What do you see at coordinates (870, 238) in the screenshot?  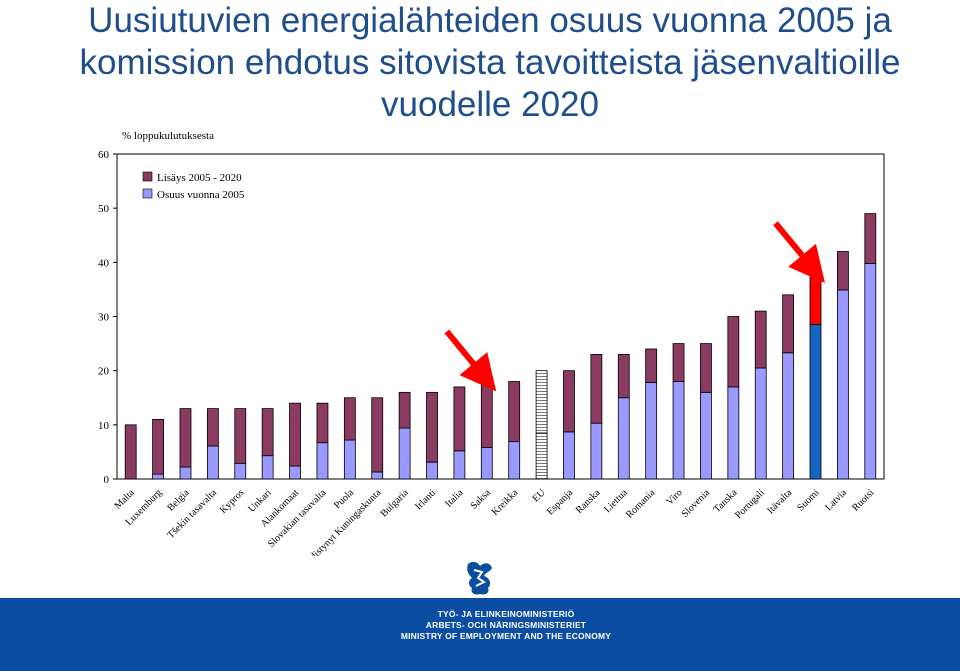 I see `bar-increase-Ruotsi` at bounding box center [870, 238].